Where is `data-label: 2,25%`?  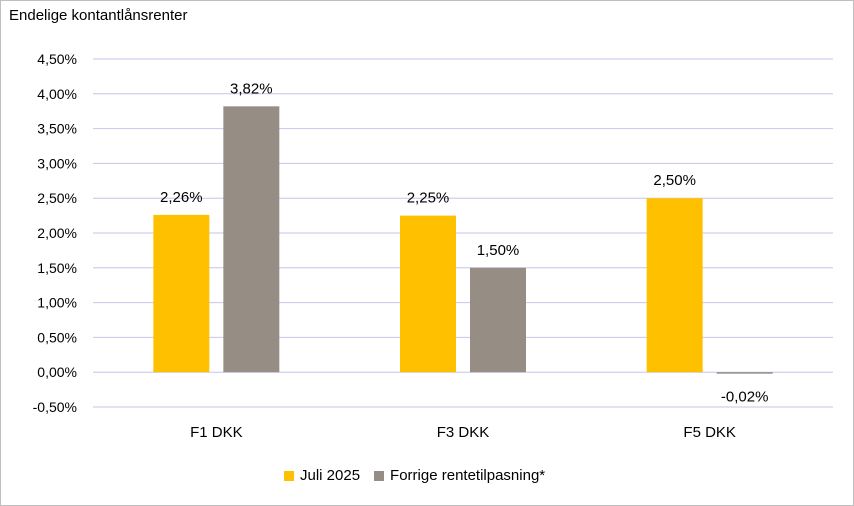 data-label: 2,25% is located at coordinates (428, 198).